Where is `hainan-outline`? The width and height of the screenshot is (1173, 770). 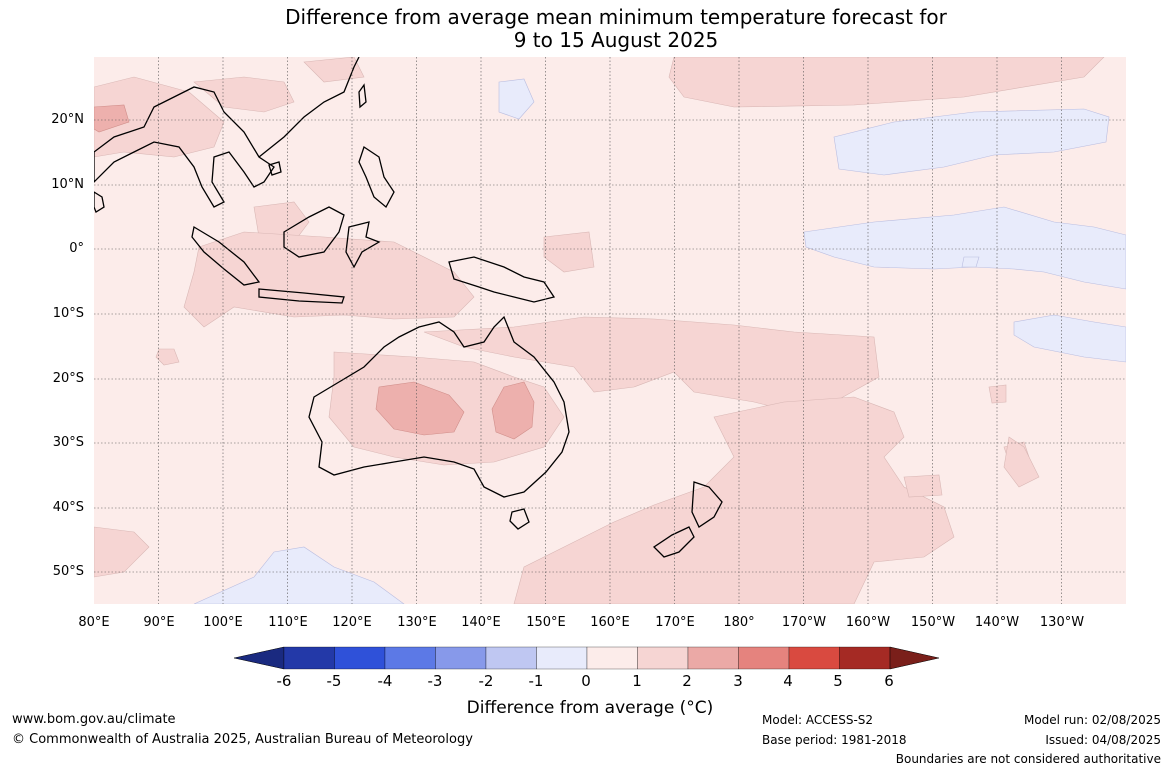 hainan-outline is located at coordinates (275, 168).